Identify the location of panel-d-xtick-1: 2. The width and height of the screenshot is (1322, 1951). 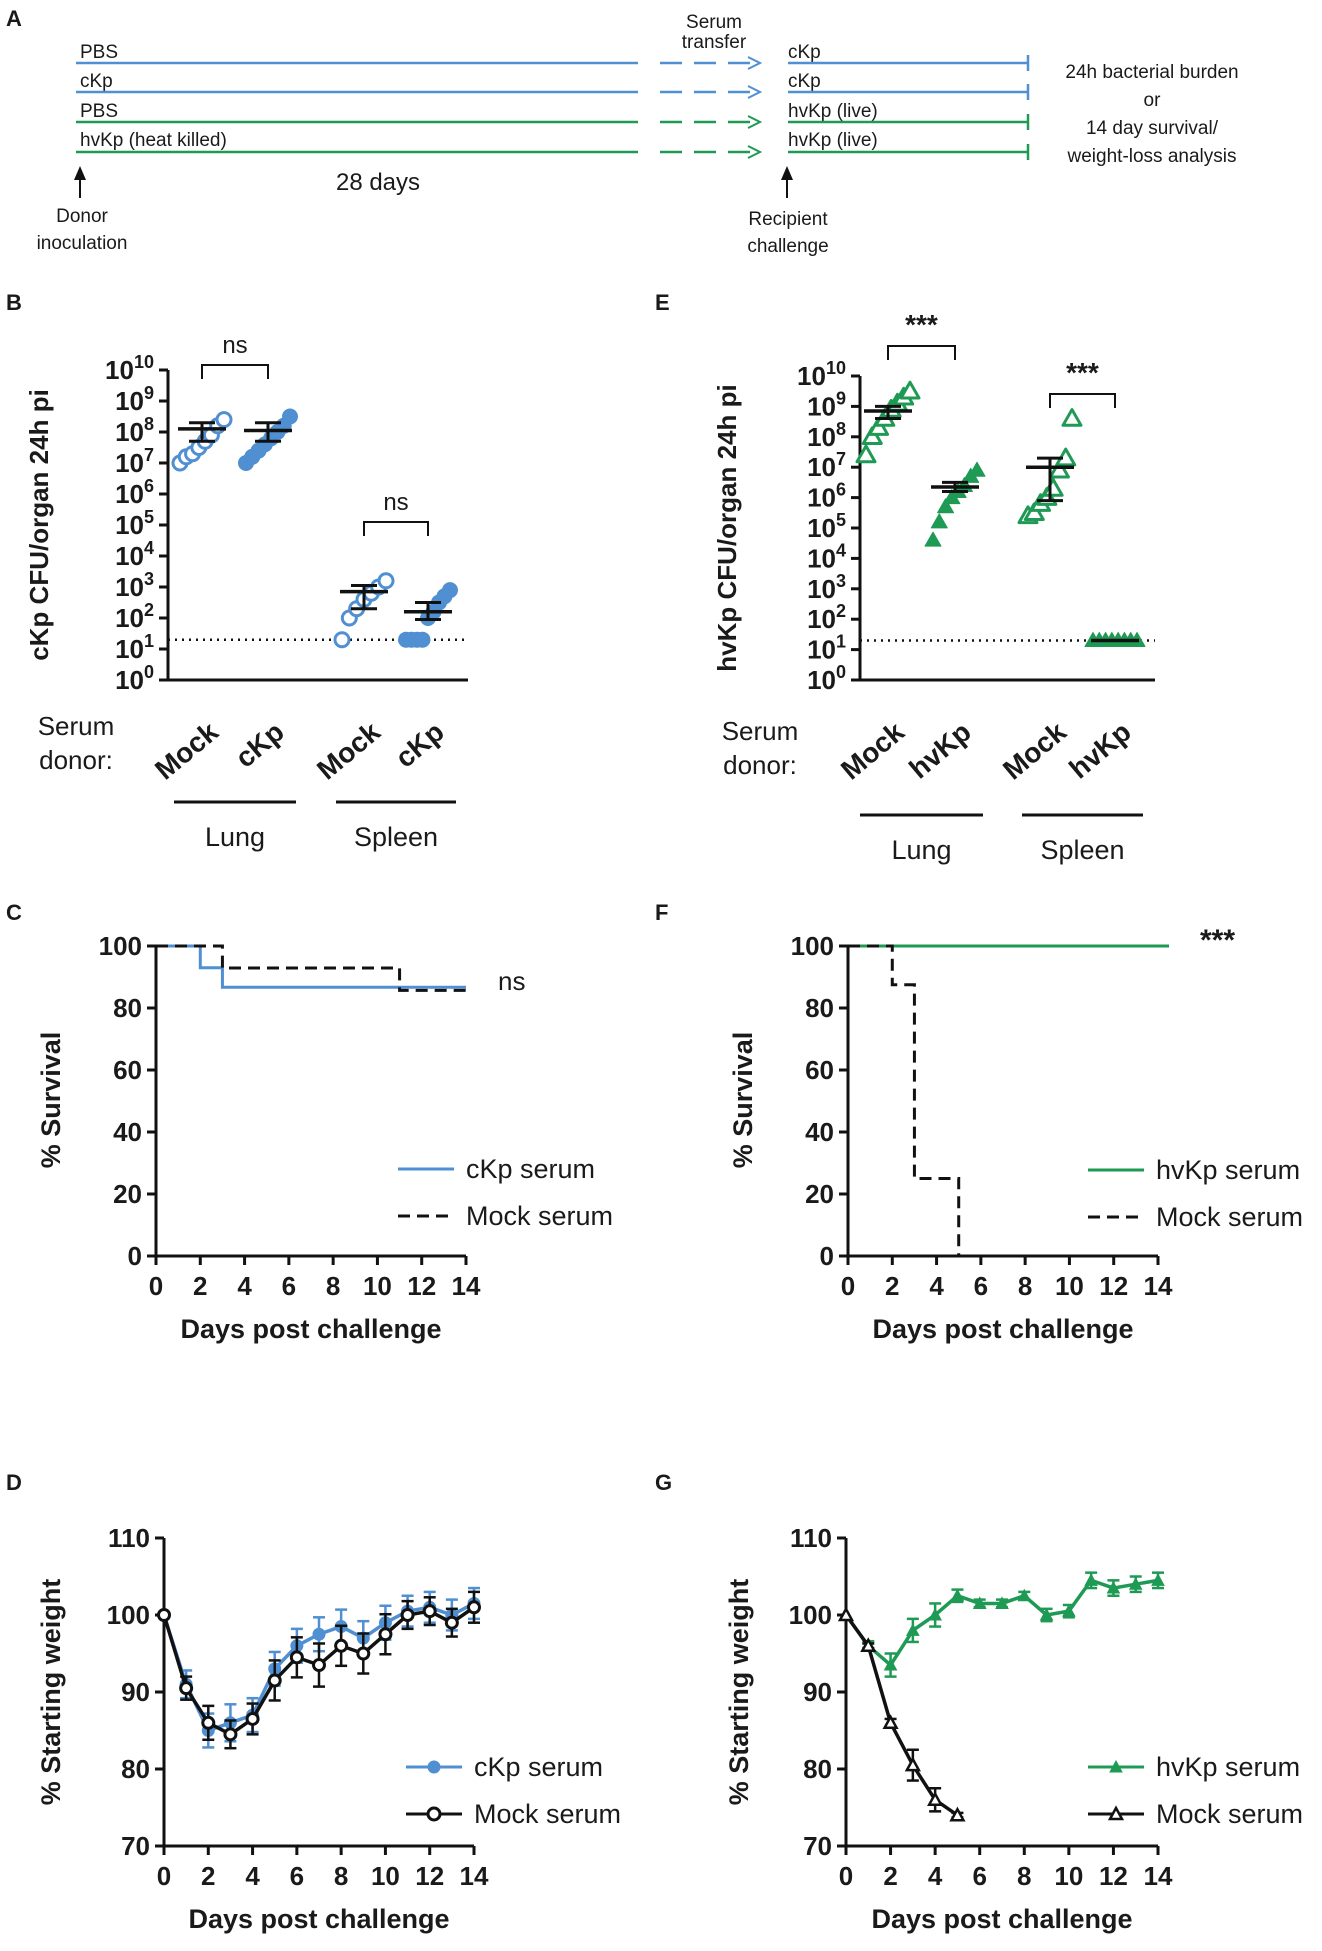
(208, 1876).